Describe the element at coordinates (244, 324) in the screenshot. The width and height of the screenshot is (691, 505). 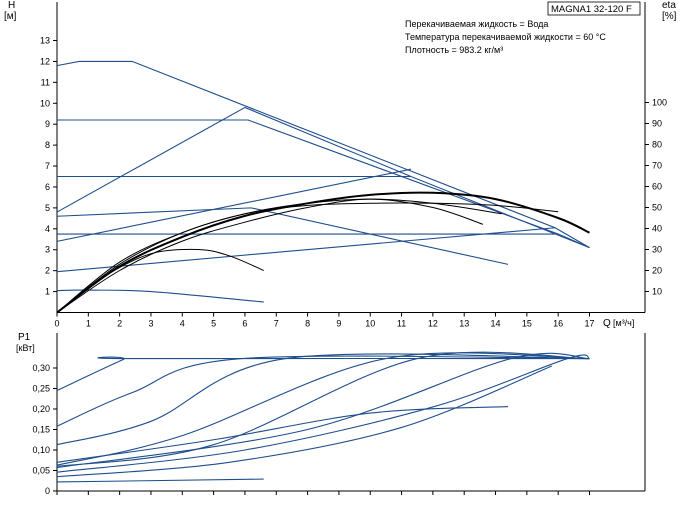
I see `q-tick-label: 6` at that location.